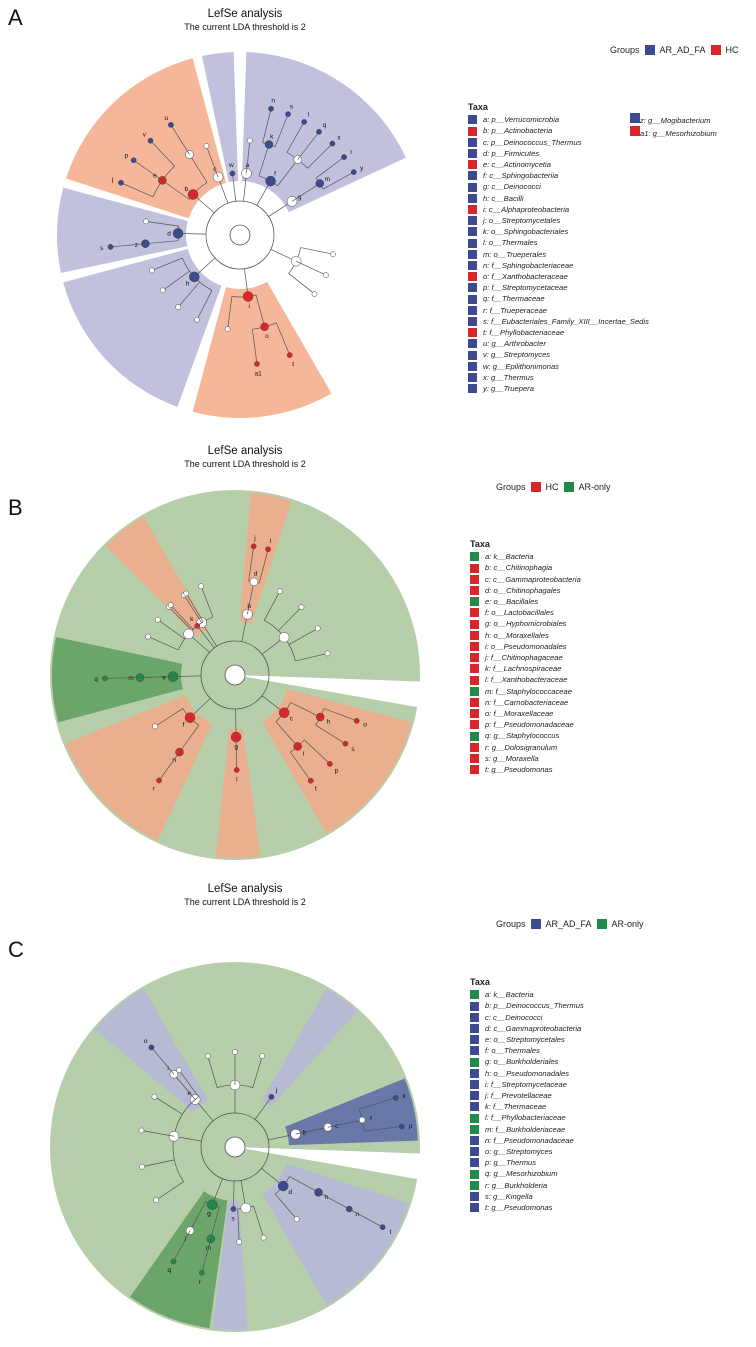 The height and width of the screenshot is (1347, 756). I want to click on taxa-legend-item: x: g__Thermus, so click(558, 377).